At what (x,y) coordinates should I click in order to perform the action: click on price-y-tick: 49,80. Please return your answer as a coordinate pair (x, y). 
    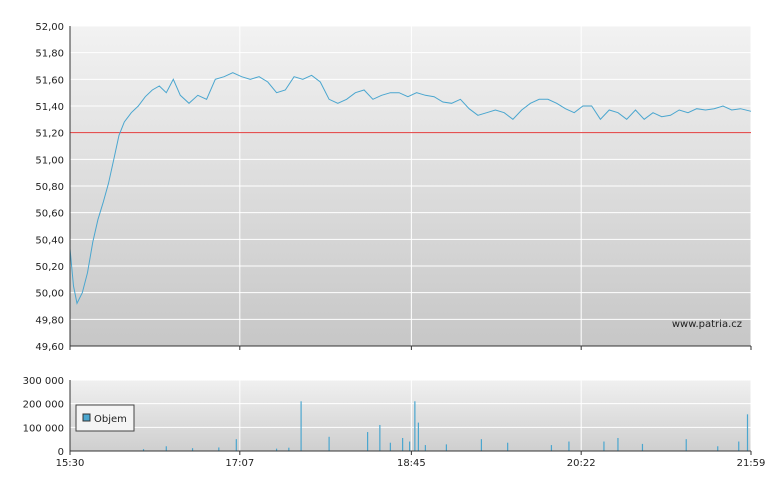
    Looking at the image, I should click on (49, 320).